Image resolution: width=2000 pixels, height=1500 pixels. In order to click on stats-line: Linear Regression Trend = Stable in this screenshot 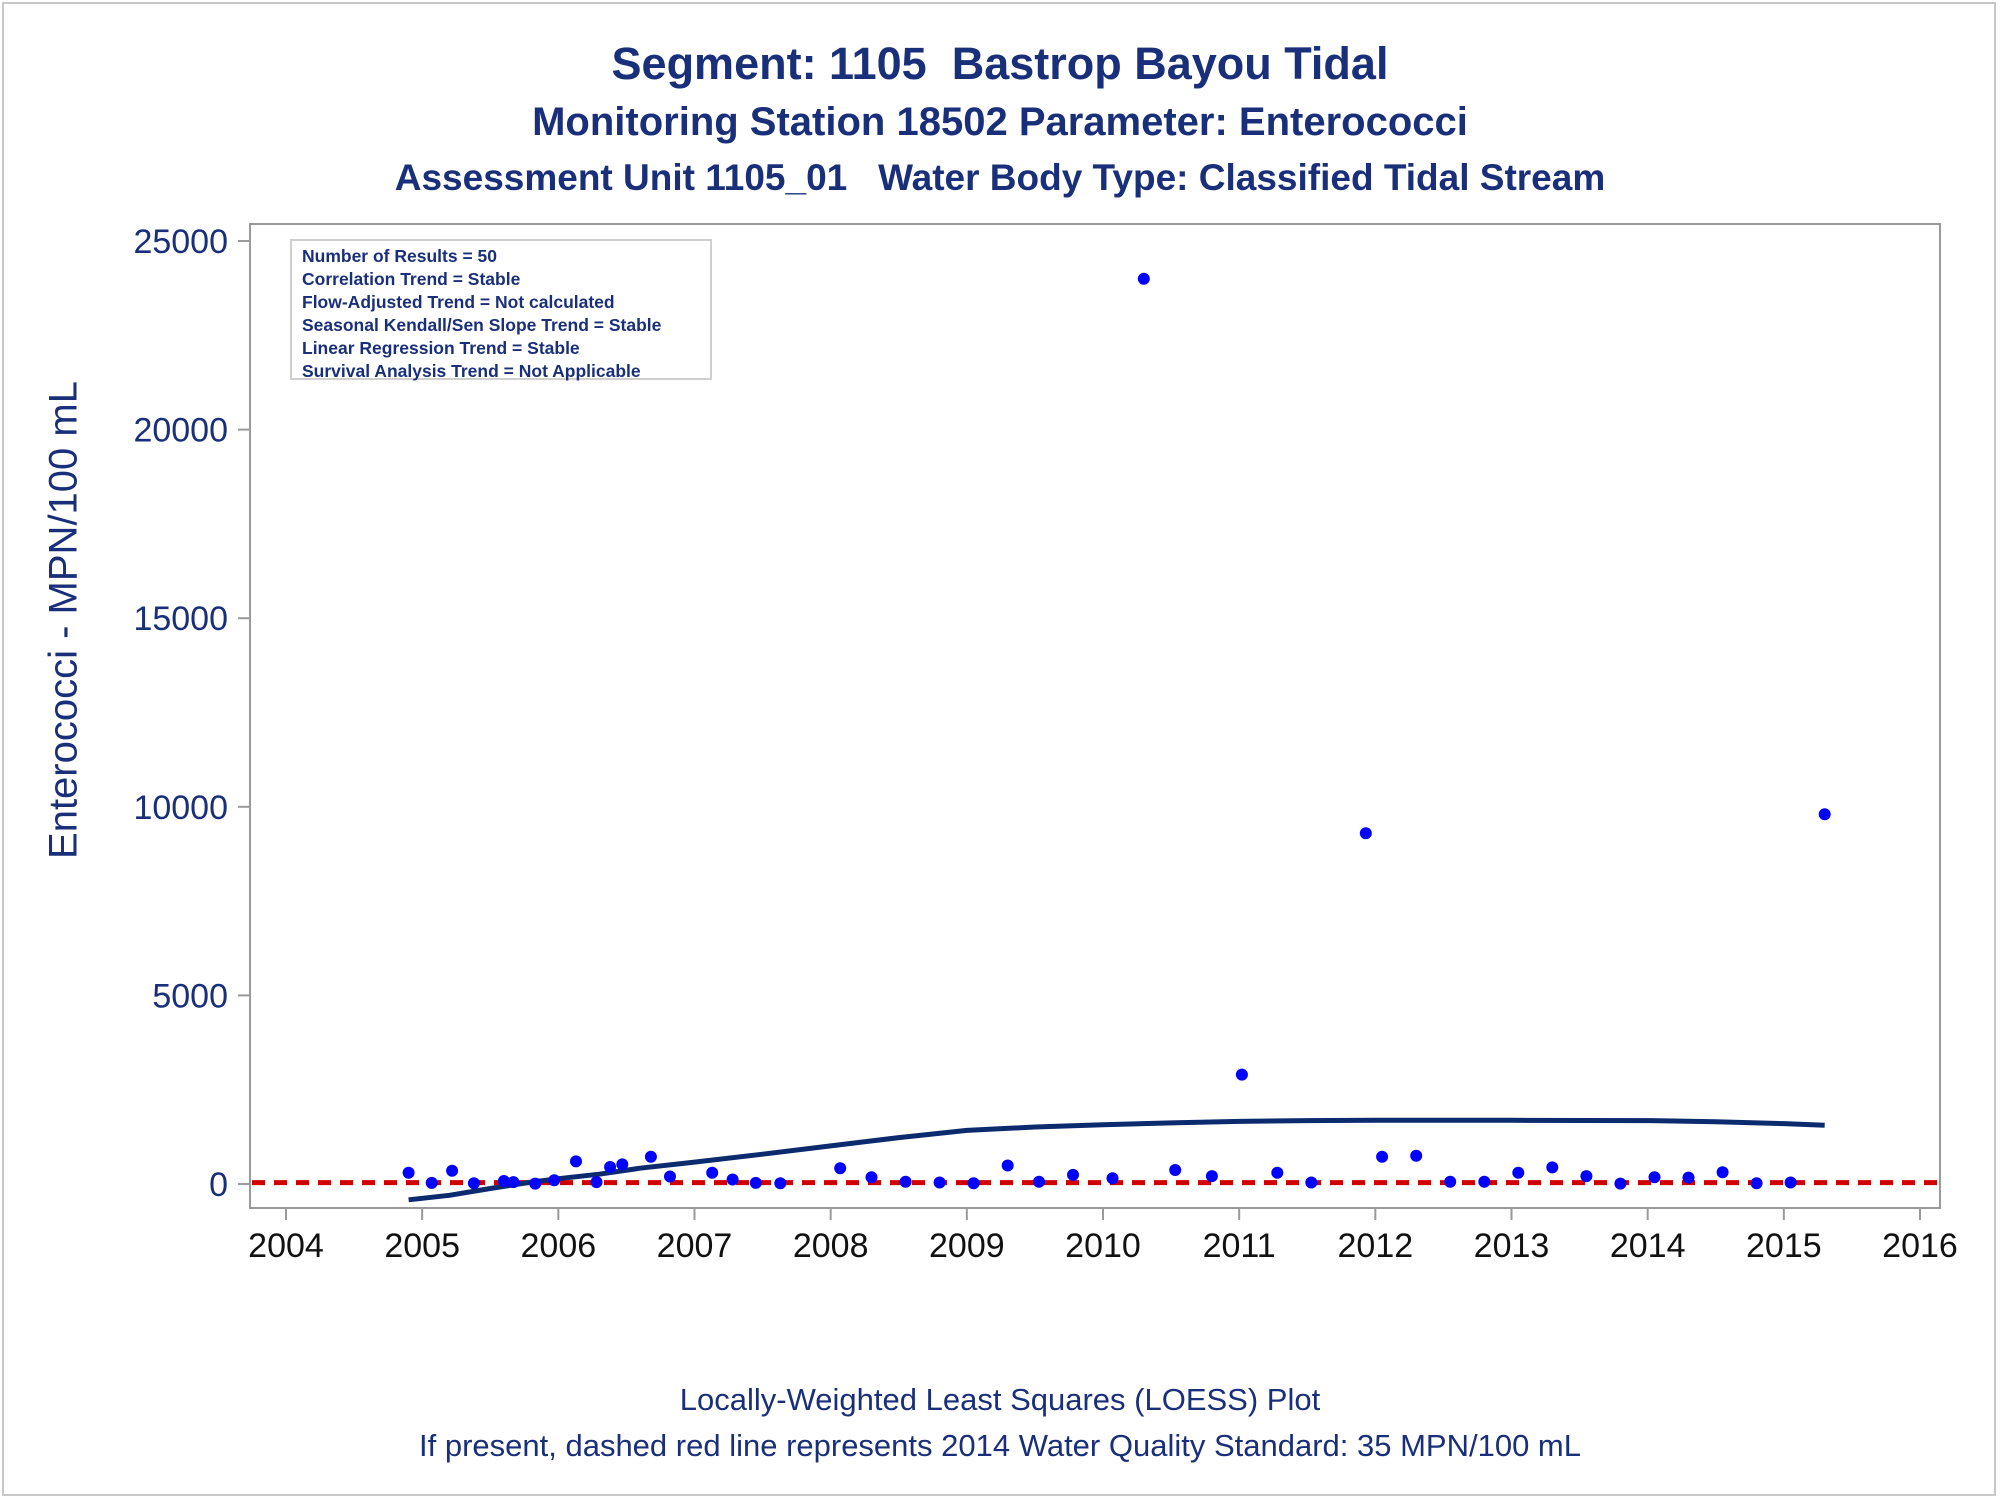, I will do `click(441, 348)`.